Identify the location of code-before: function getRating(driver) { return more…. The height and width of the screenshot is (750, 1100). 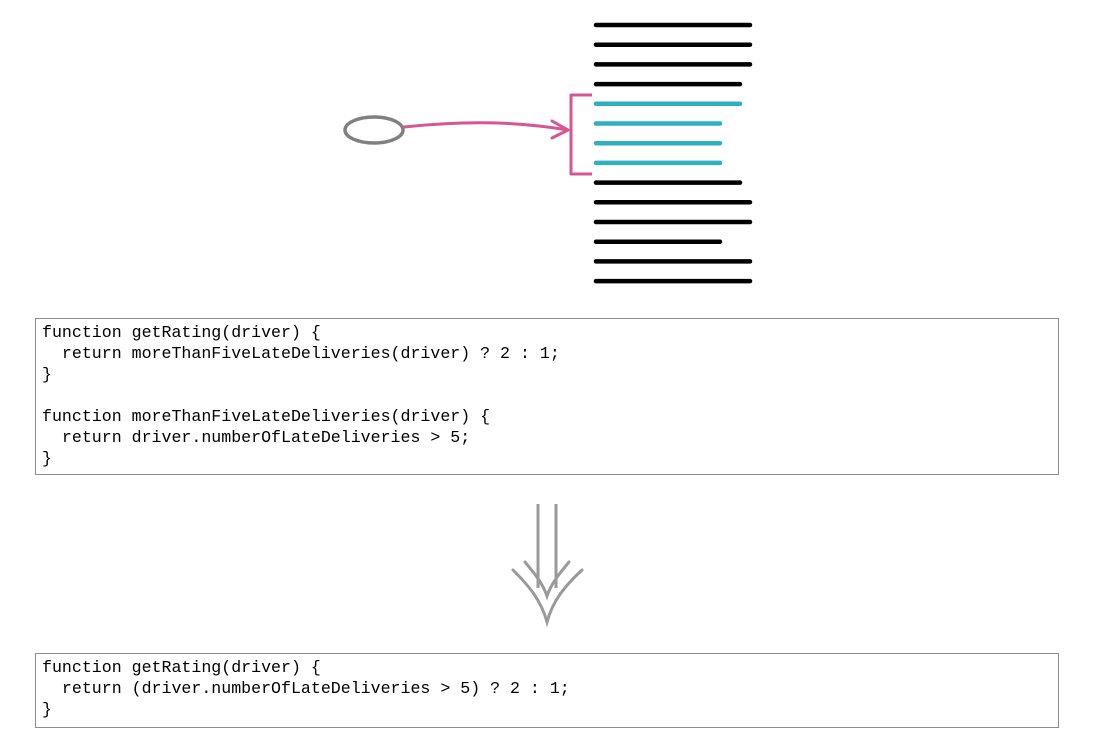
(301, 395).